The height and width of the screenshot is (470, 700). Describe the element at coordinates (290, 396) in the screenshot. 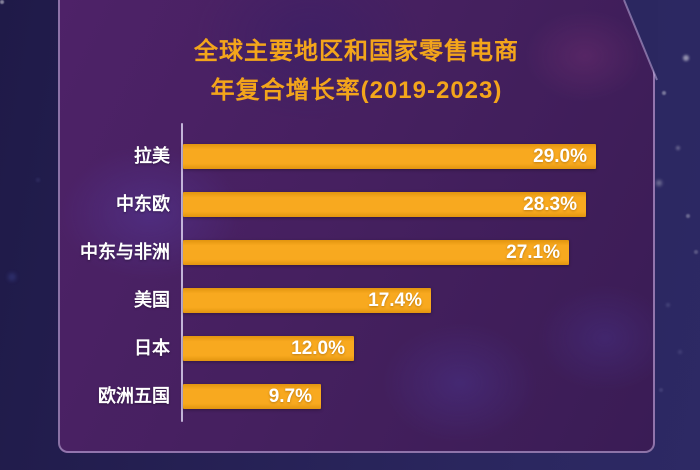

I see `value-label: 9.7%` at that location.